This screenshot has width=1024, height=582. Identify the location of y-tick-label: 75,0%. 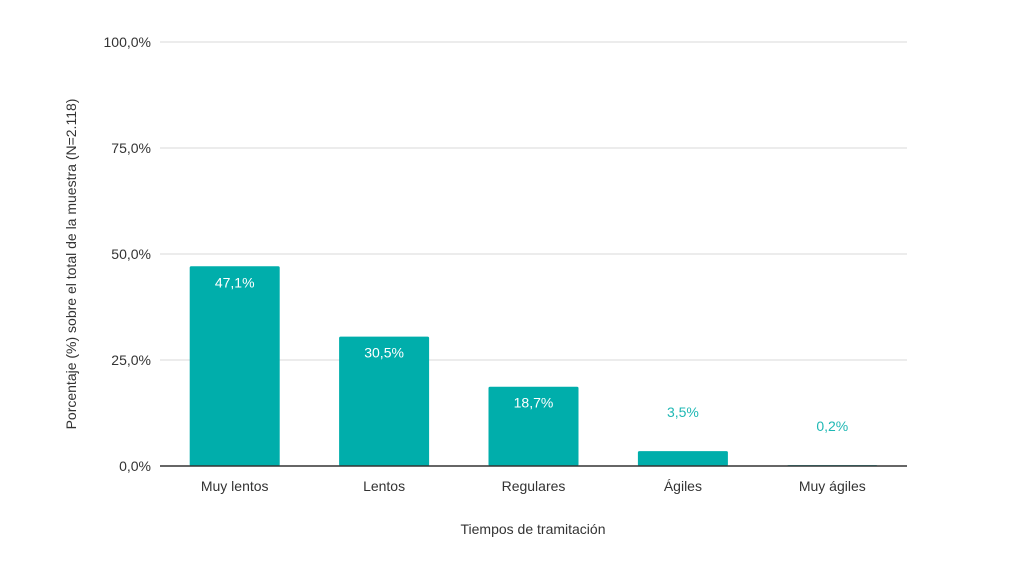
(131, 148).